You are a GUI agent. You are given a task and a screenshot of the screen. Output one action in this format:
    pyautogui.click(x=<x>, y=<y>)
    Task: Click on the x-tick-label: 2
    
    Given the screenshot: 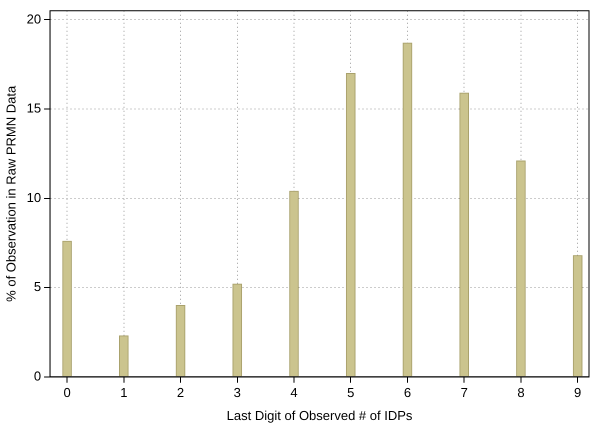 What is the action you would take?
    pyautogui.click(x=180, y=392)
    